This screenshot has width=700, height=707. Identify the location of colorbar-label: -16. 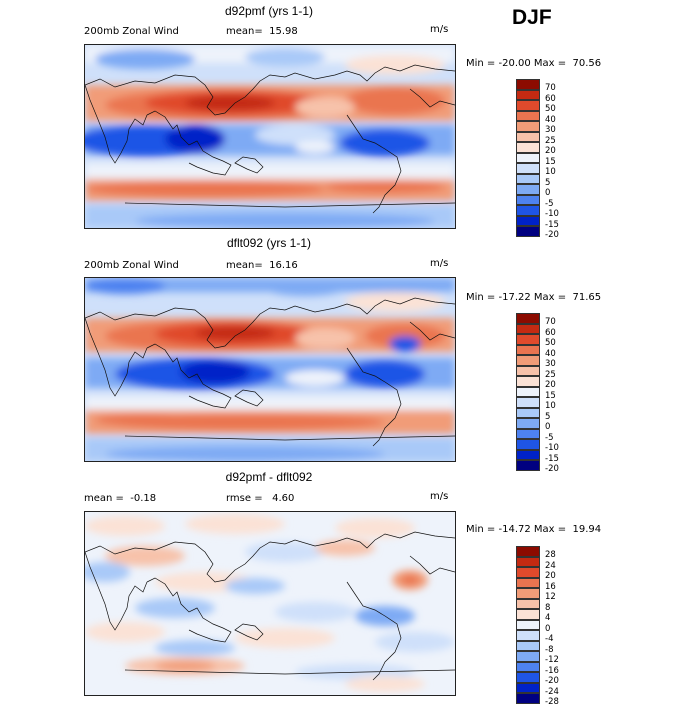
(552, 670).